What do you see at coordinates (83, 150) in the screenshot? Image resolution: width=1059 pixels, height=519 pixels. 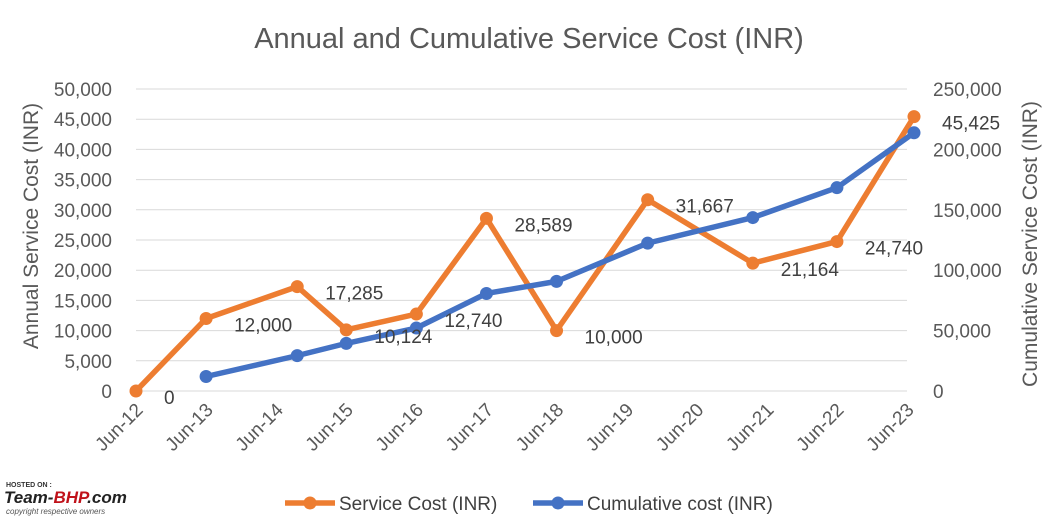 I see `y-tick-label: 40,000` at bounding box center [83, 150].